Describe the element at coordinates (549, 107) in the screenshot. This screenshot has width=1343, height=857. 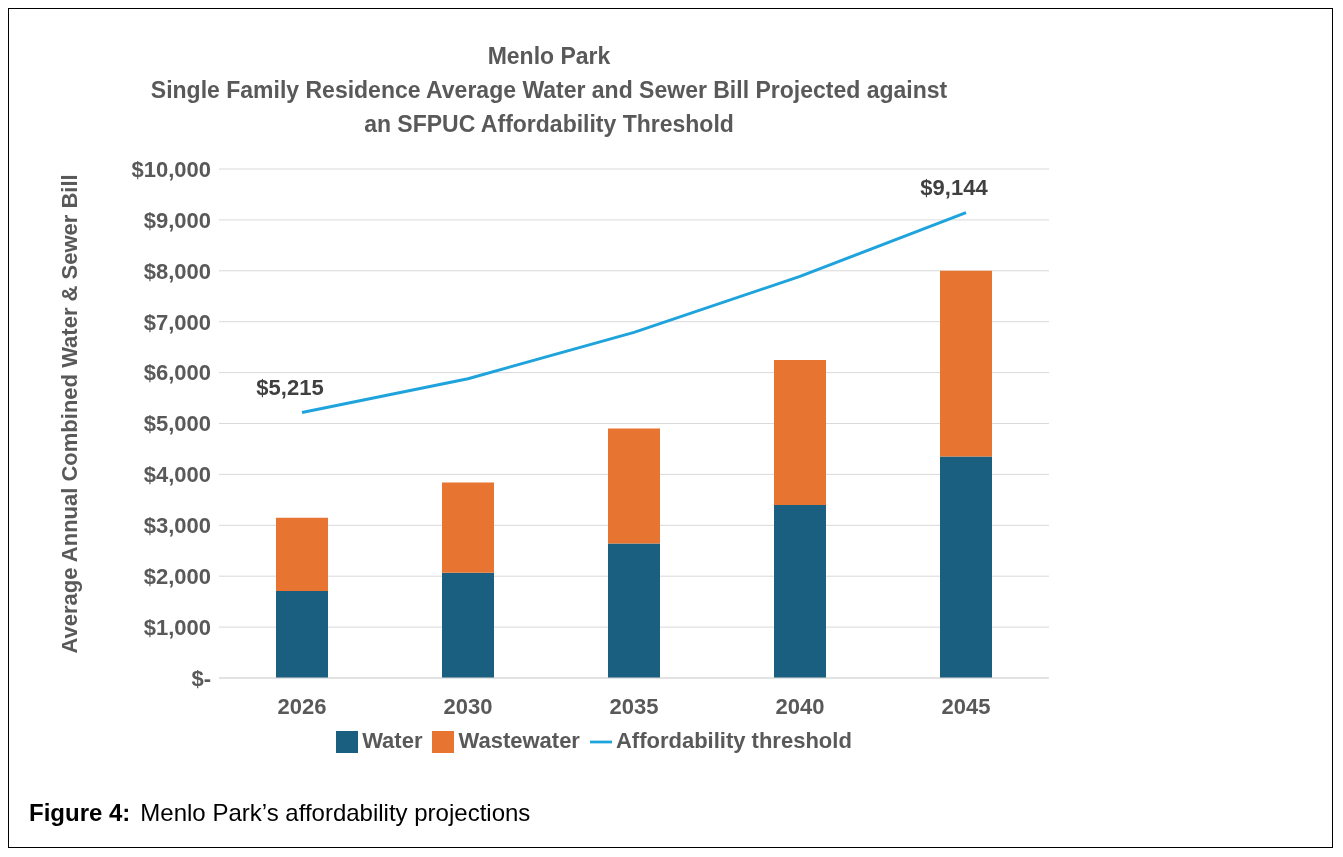
I see `chart-subtitle: Single Family Residence Average Water and Sewer Bill Projected against an SFPUC Affordability Threshold` at that location.